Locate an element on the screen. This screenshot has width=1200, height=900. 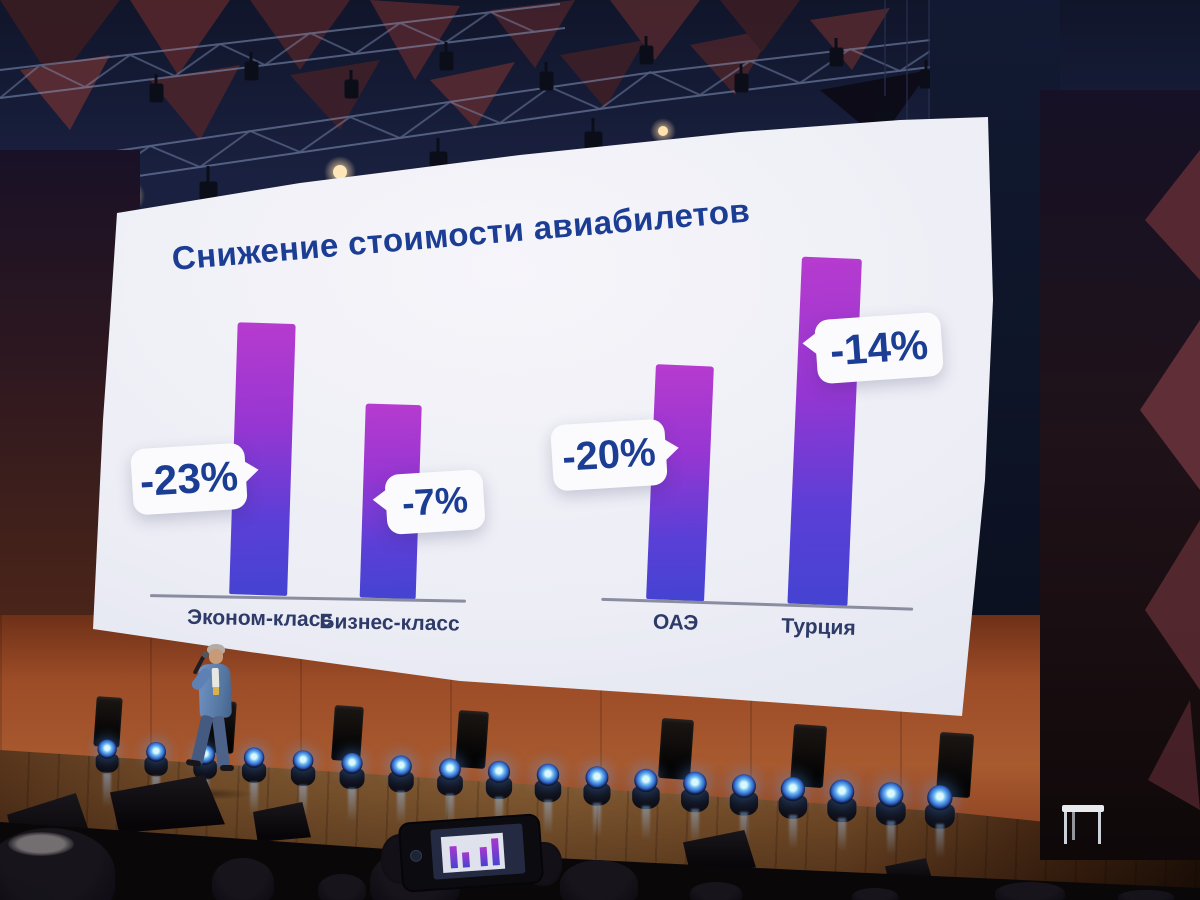
presenter-shoe-front is located at coordinates (193, 763).